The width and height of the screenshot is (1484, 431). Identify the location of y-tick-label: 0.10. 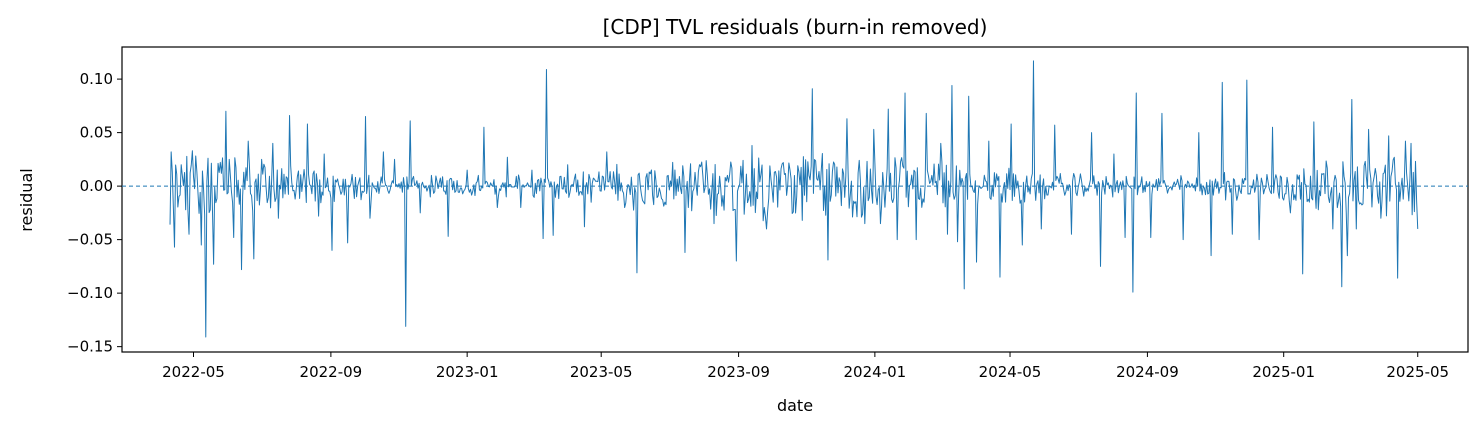
(96, 79).